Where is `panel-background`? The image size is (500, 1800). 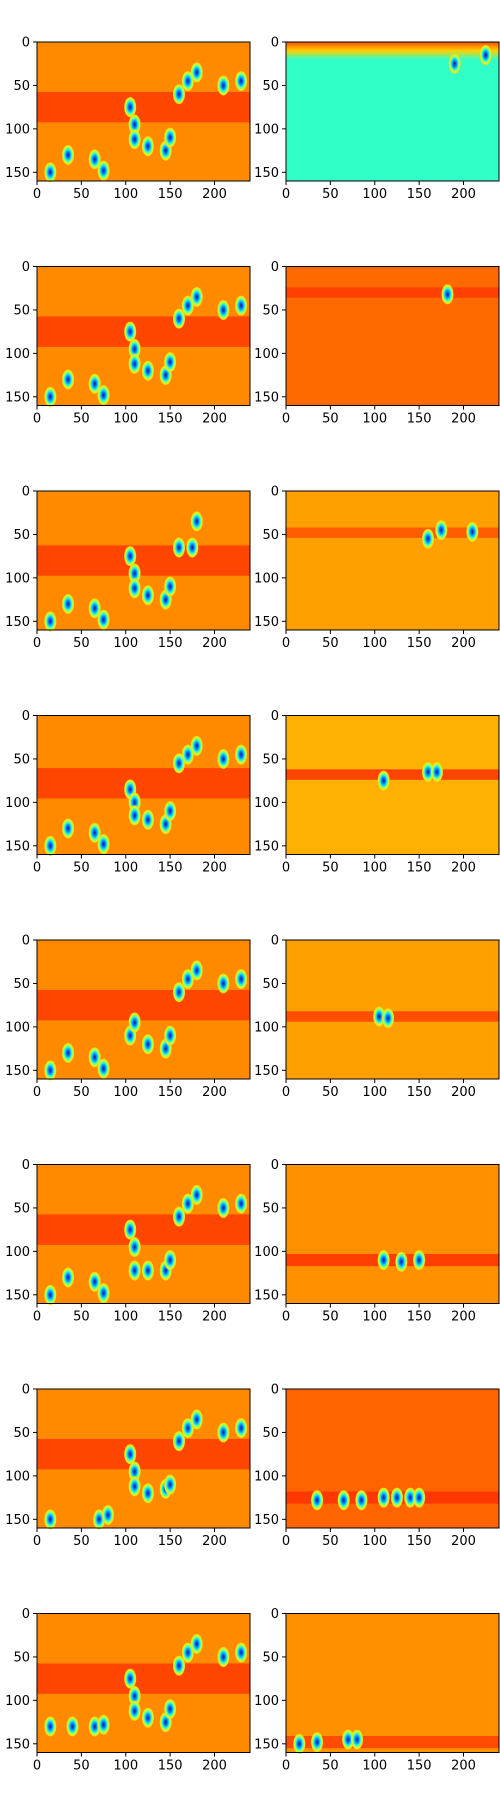
panel-background is located at coordinates (392, 1683).